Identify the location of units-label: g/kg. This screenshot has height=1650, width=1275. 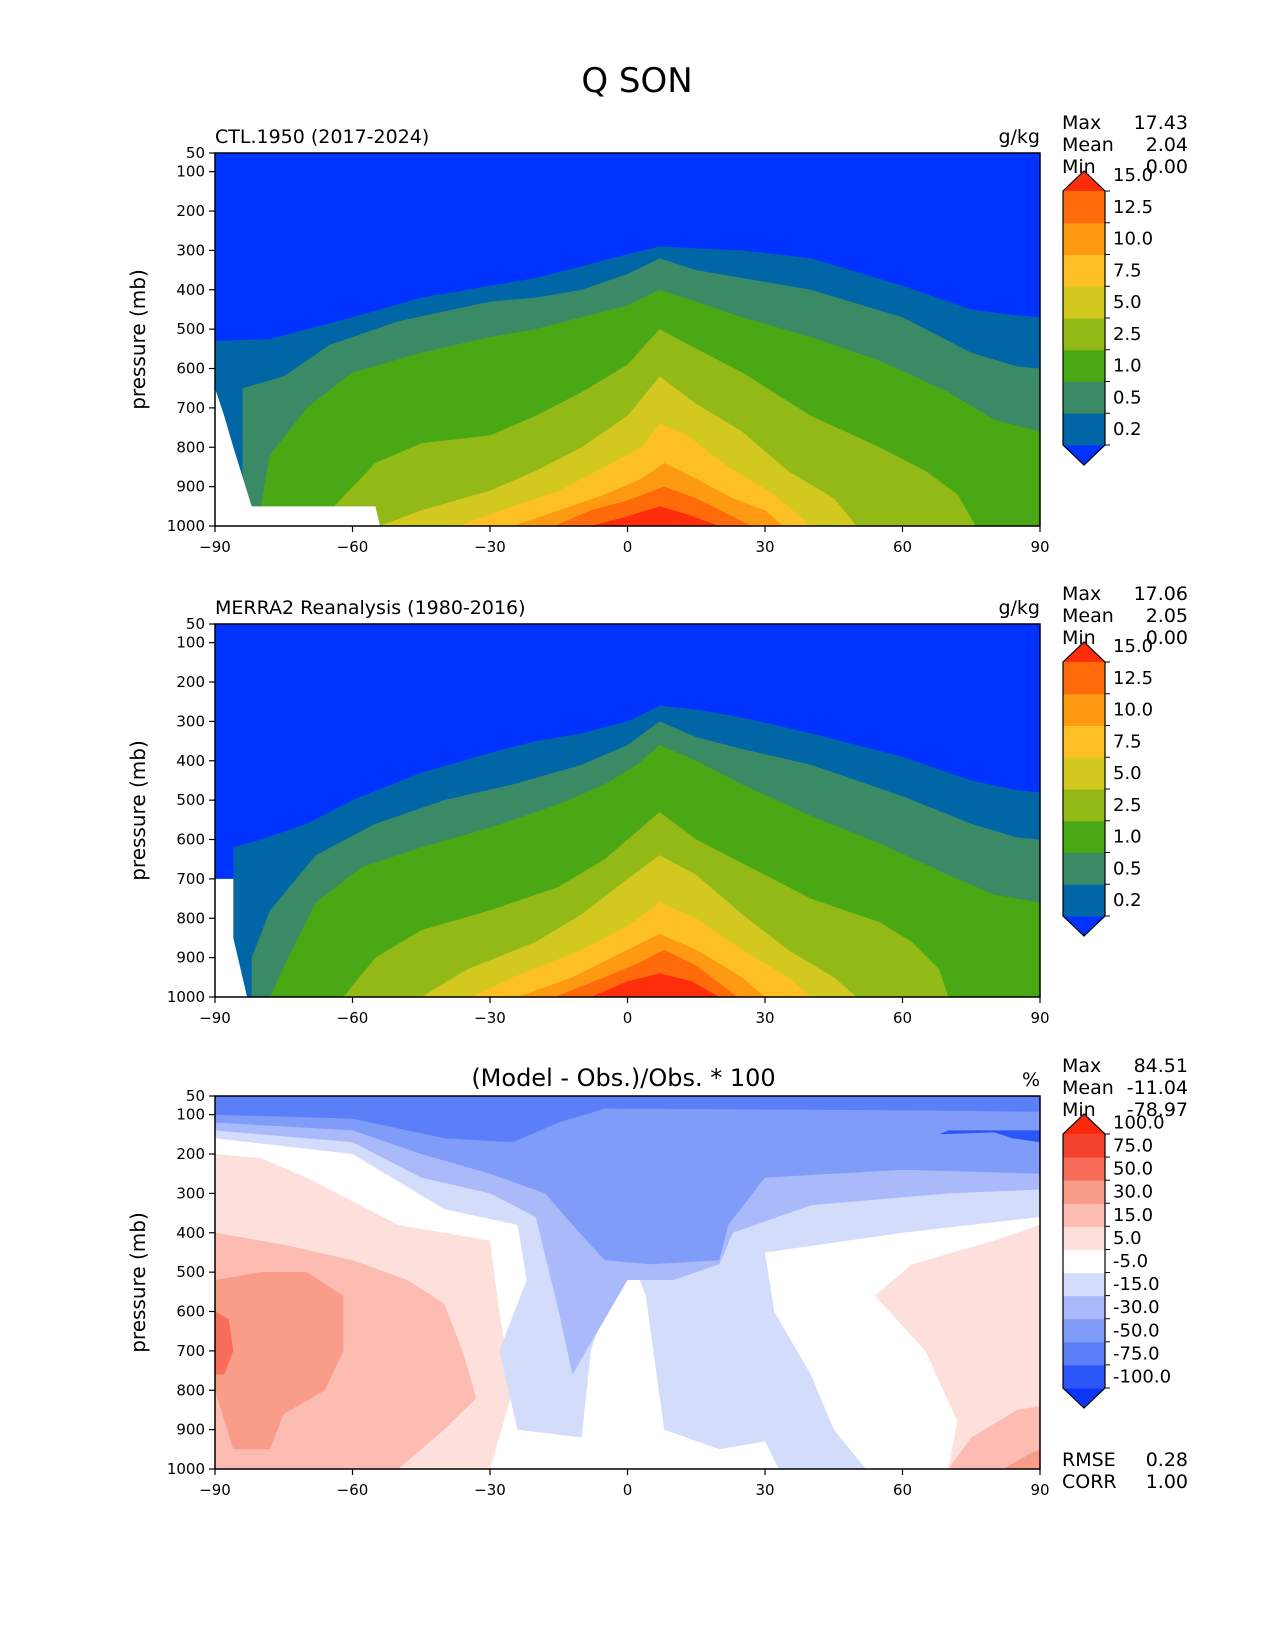
(1019, 137).